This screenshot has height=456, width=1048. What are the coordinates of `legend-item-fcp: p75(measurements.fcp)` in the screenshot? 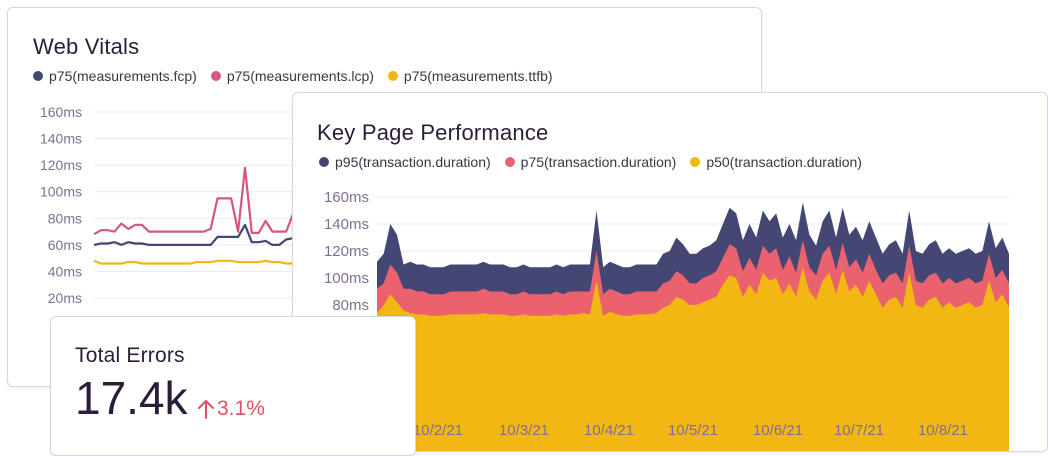 It's located at (115, 76).